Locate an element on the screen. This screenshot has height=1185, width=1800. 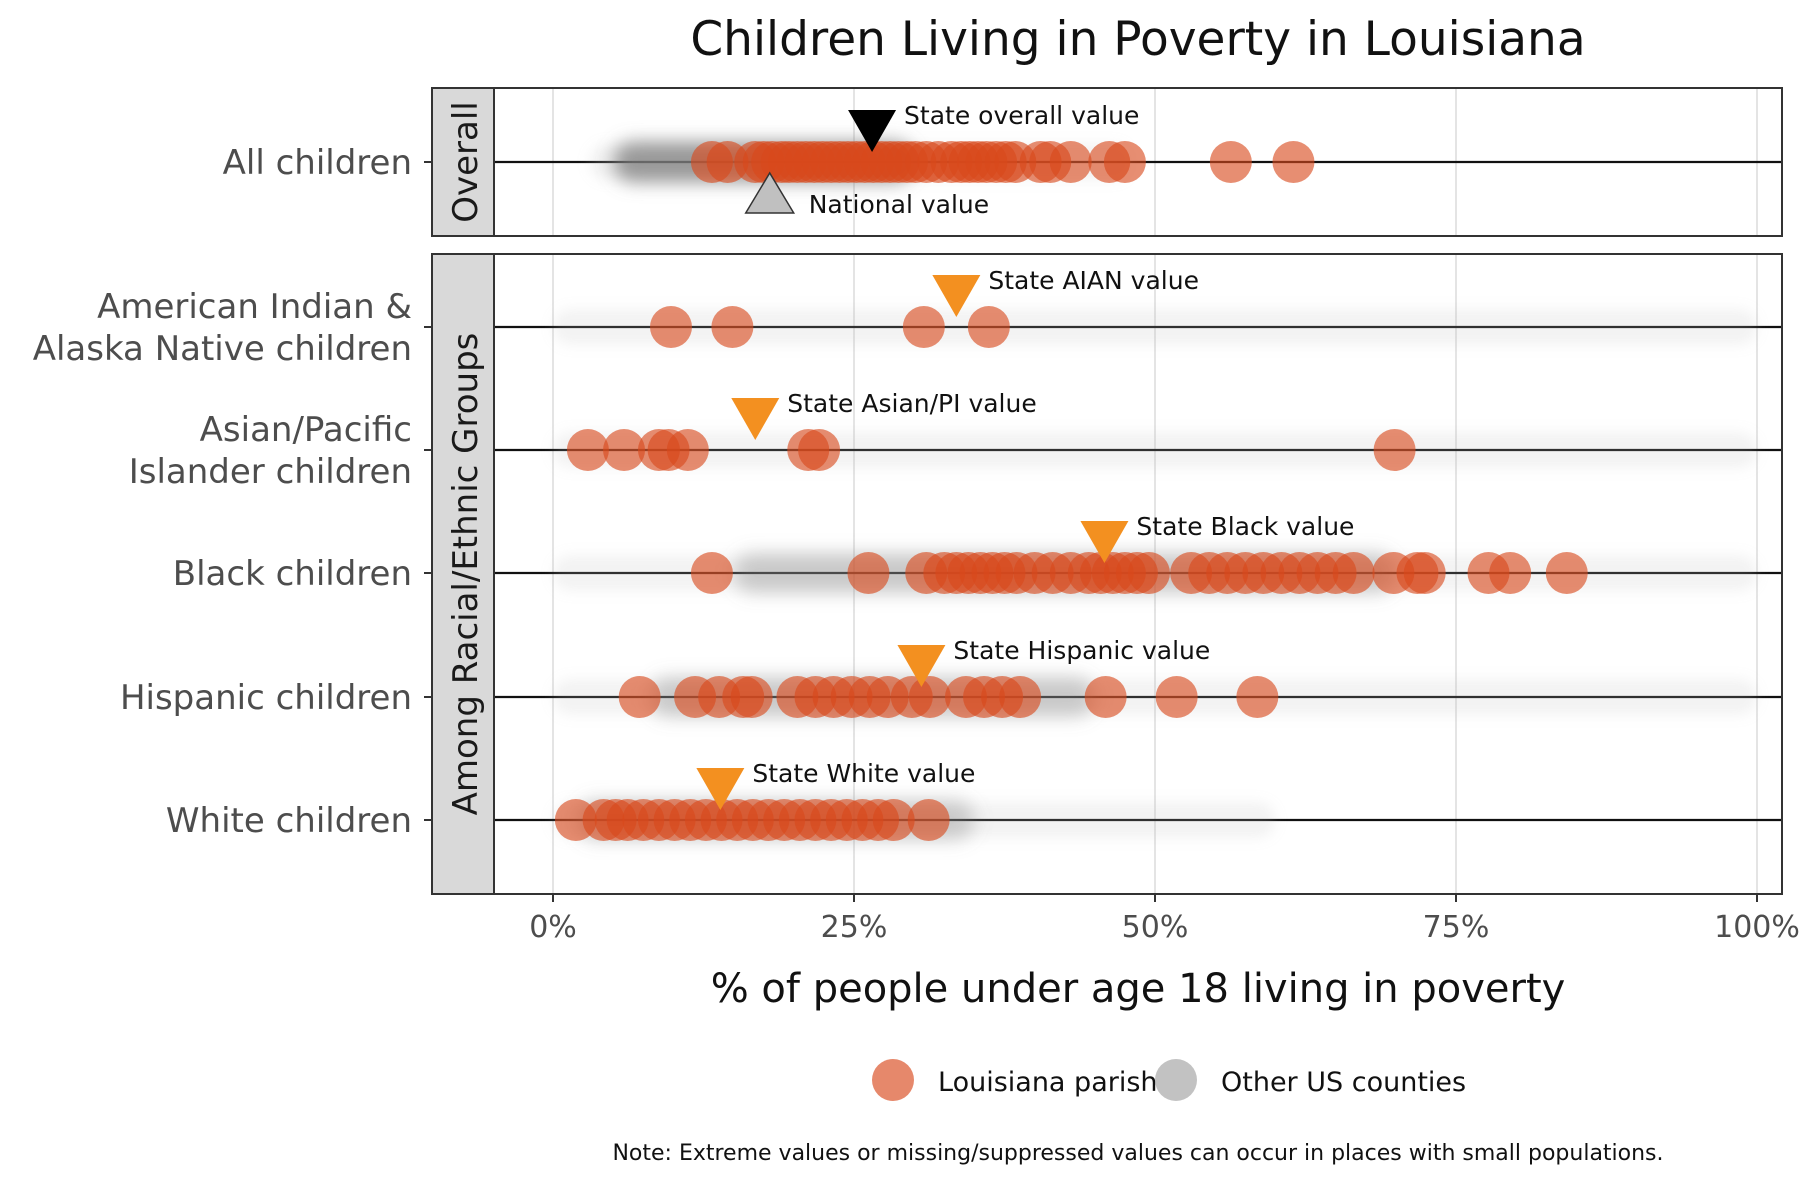
x-tick-label: 0% is located at coordinates (553, 927).